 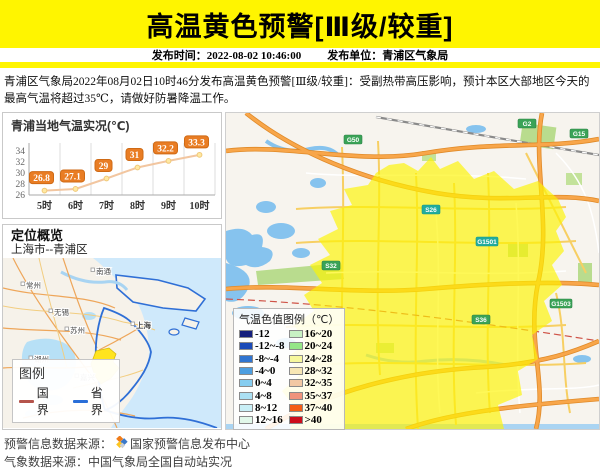 I want to click on road-badge: G2, so click(x=527, y=124).